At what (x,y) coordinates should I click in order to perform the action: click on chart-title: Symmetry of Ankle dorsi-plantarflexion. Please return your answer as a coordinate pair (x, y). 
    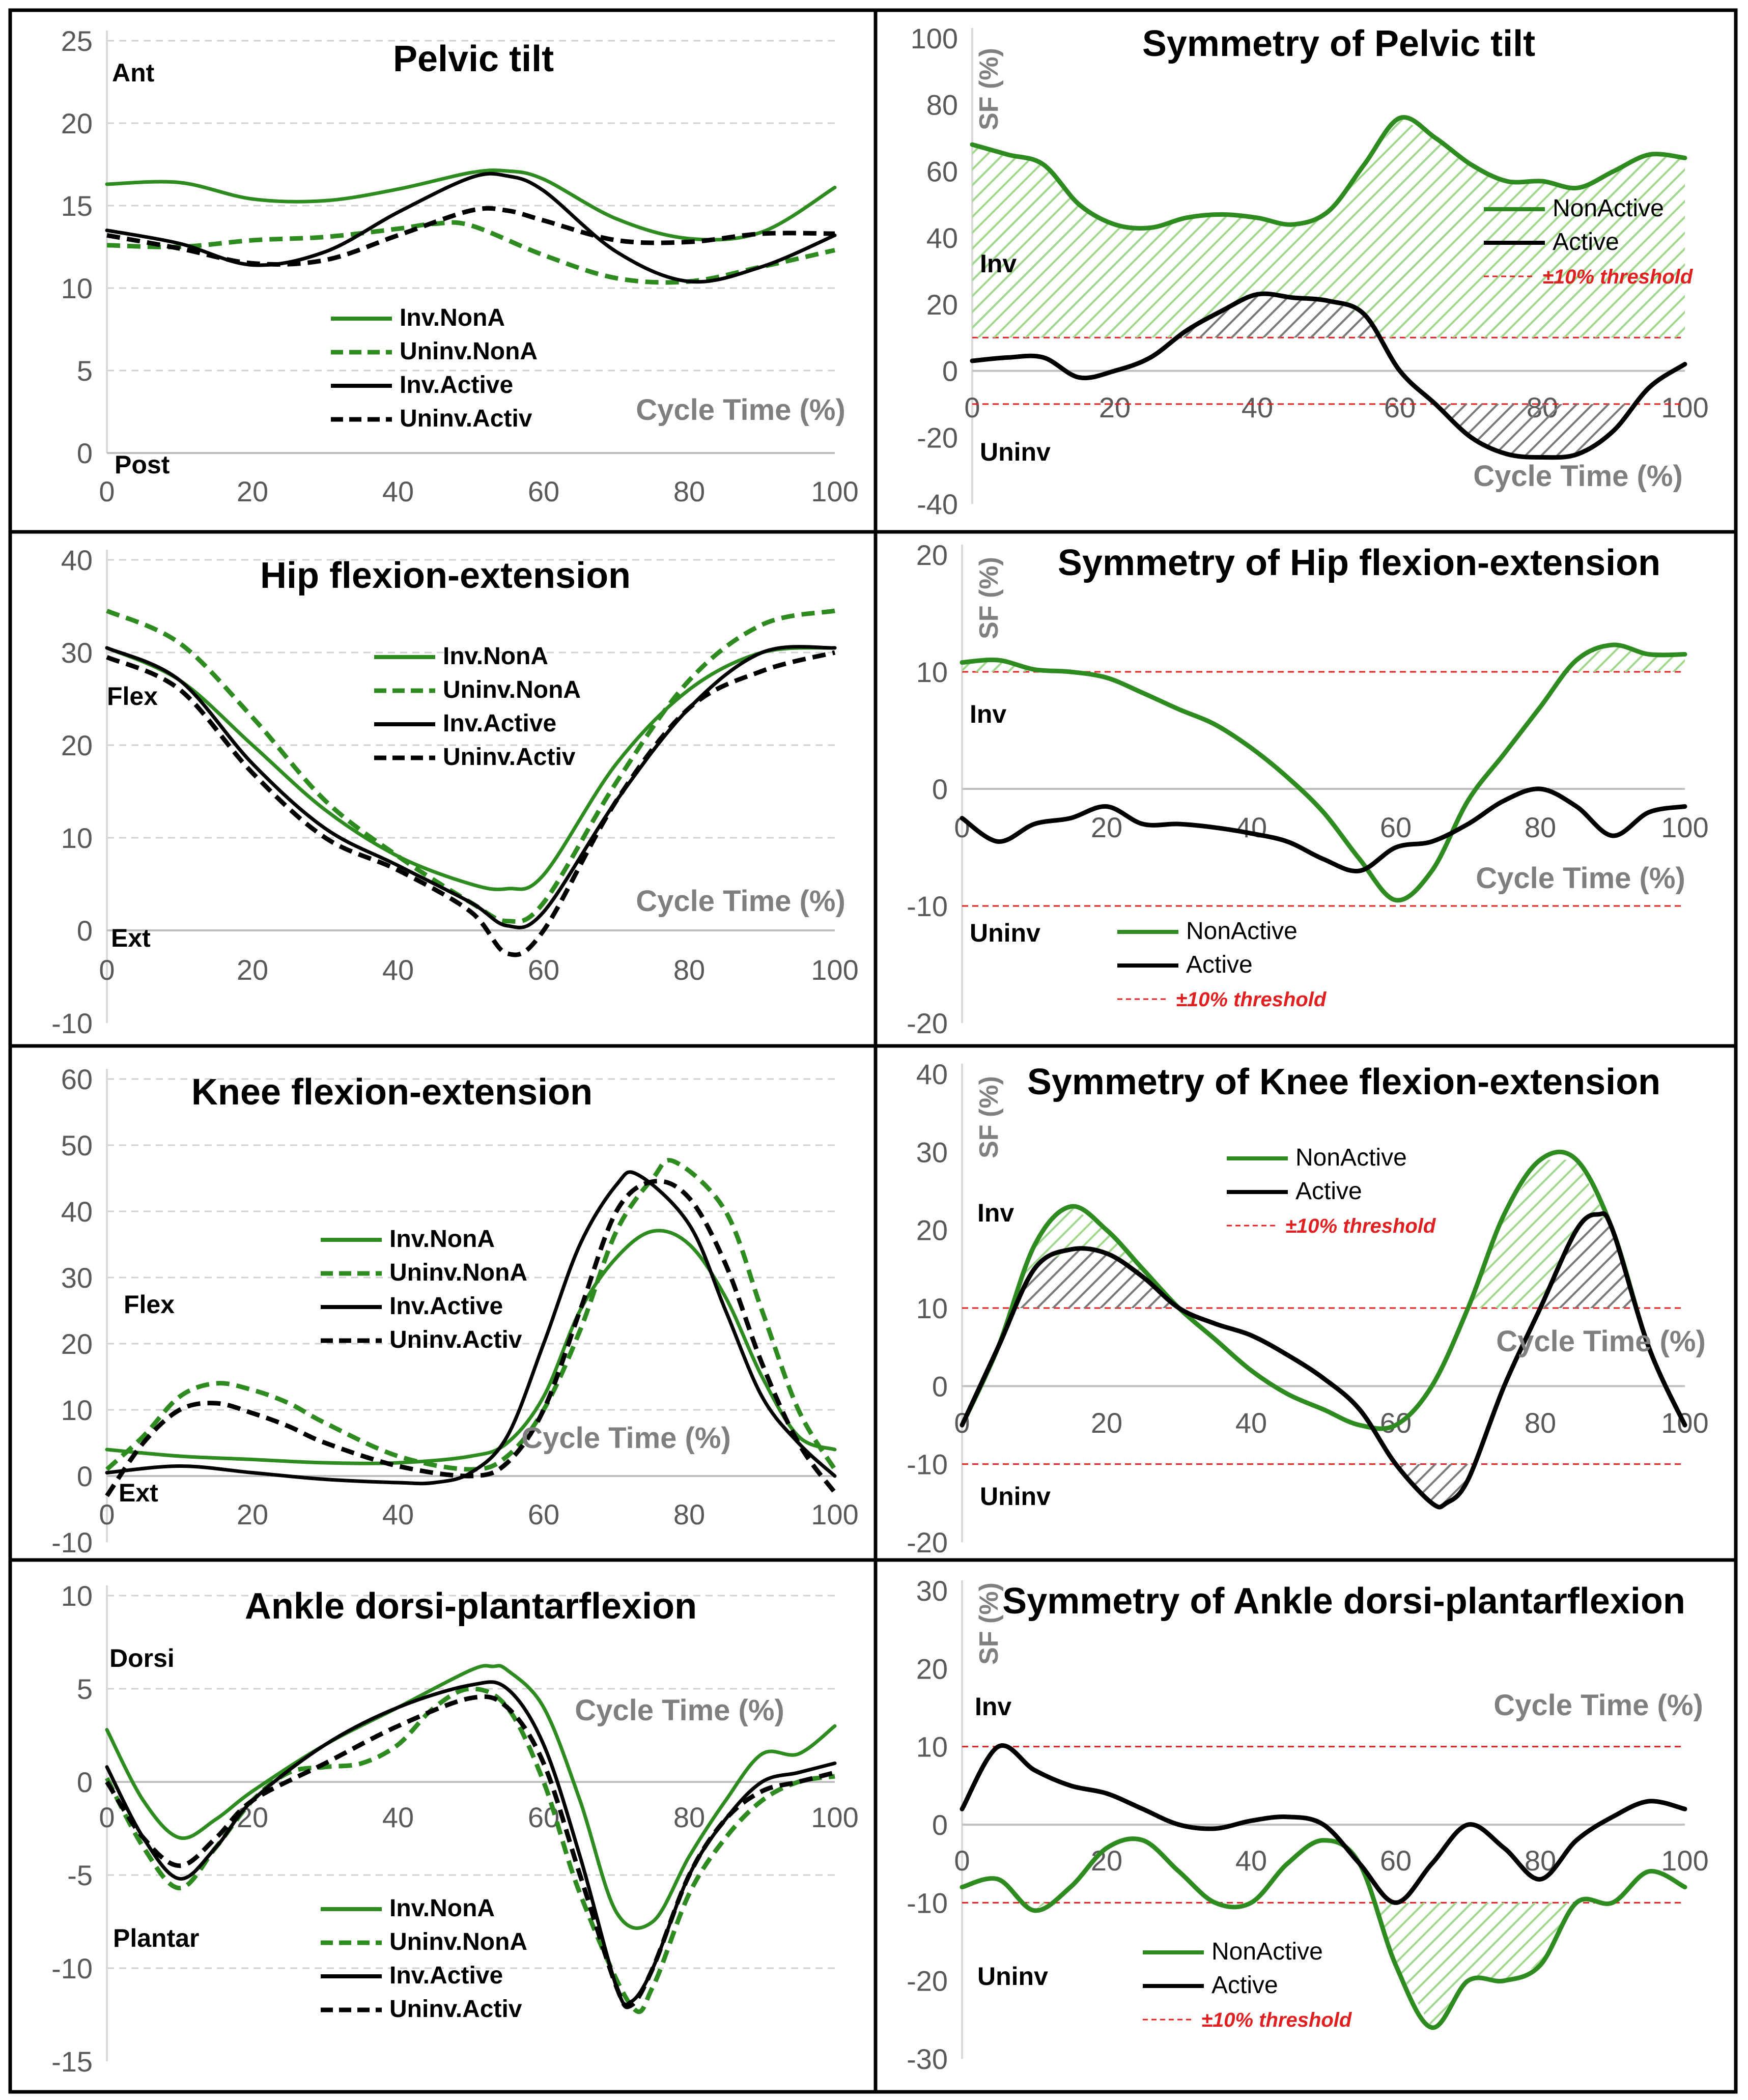
    Looking at the image, I should click on (1343, 1601).